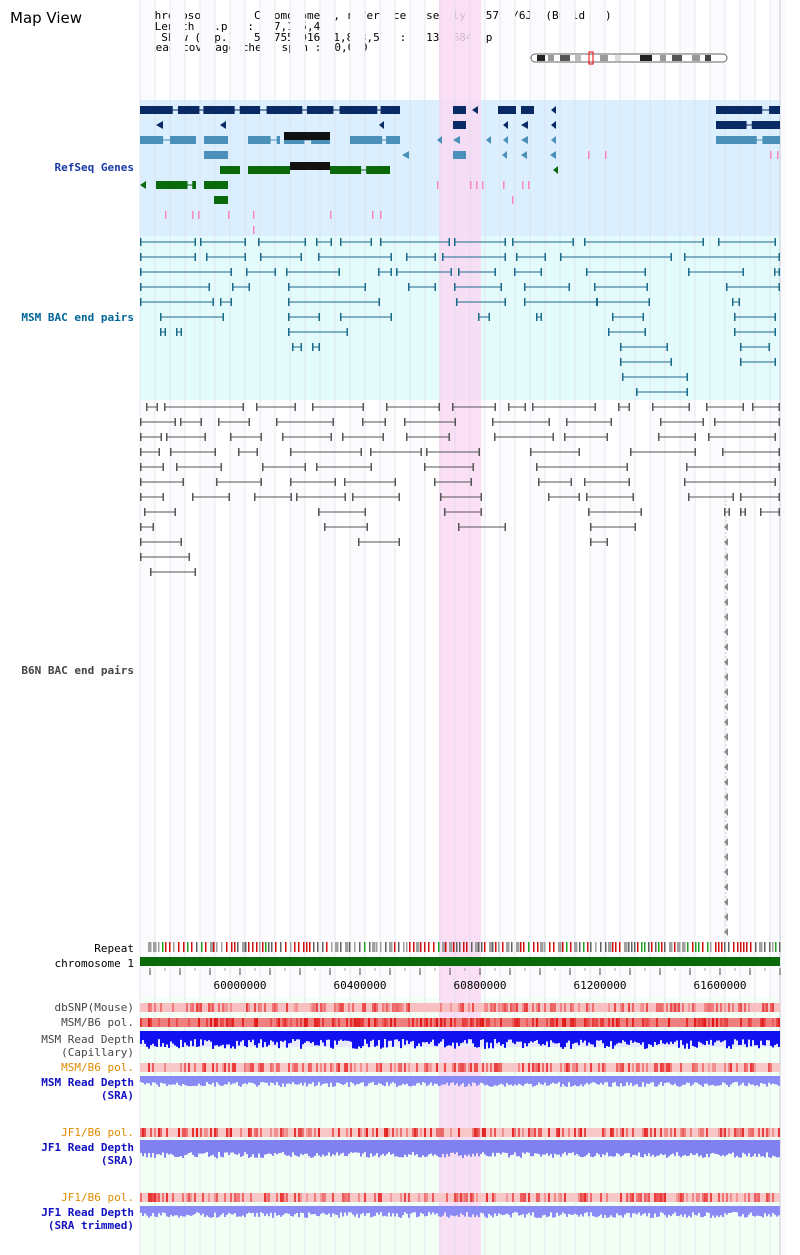 The image size is (800, 1255). I want to click on track-label-repeat: Repeat, so click(114, 948).